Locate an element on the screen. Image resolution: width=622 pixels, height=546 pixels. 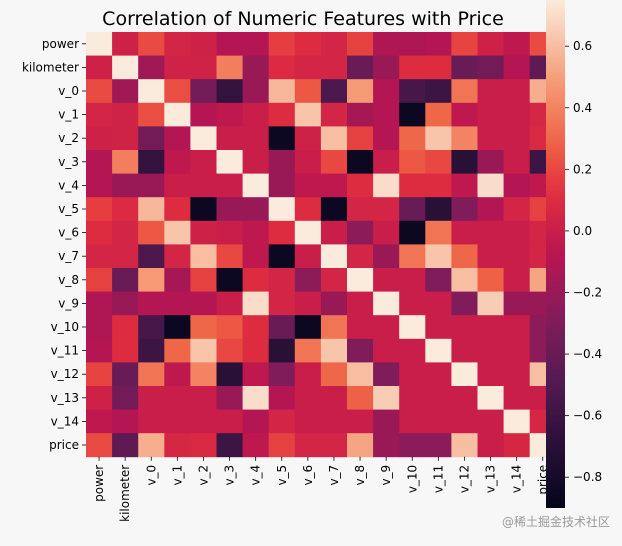
colorbar-tick-label-6: 0.4 is located at coordinates (582, 108).